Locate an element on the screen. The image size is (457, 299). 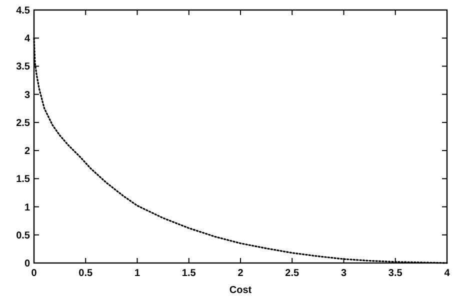
y-tick-label: 1.5 is located at coordinates (23, 180).